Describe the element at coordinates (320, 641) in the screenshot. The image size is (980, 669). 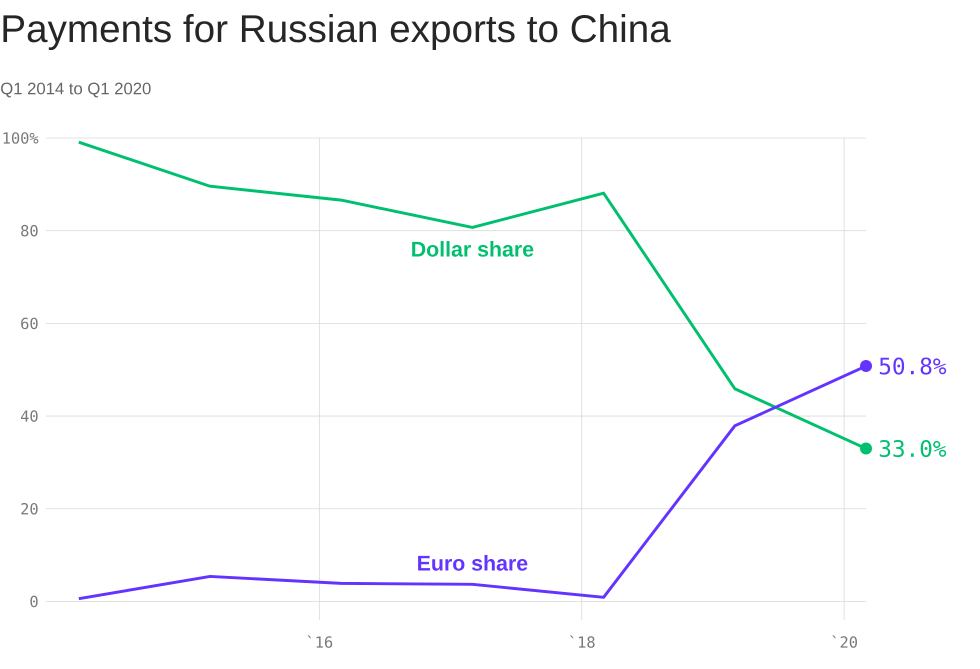
I see `x-tick-label: `16` at that location.